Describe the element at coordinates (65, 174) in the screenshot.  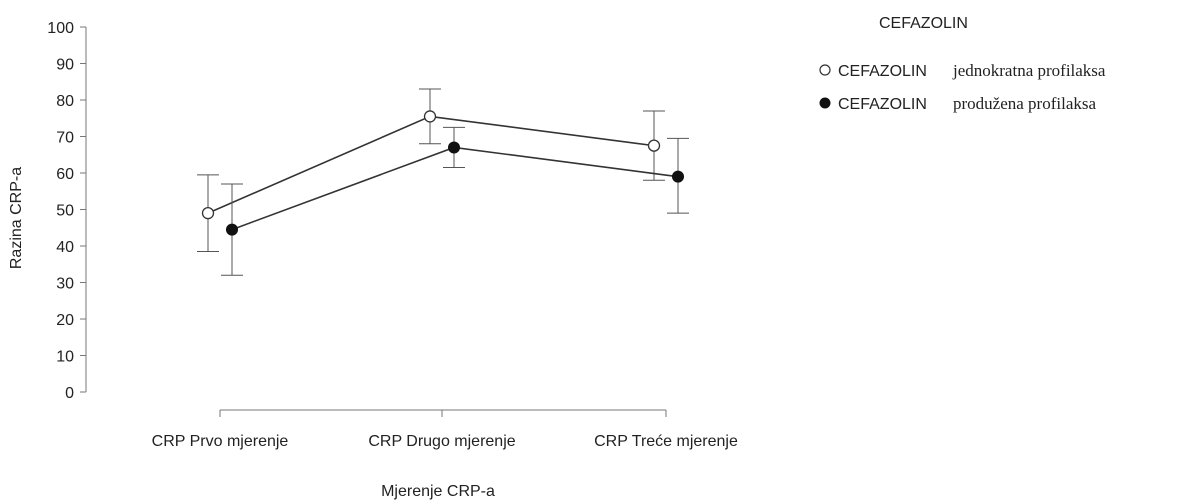
I see `y-tick-label: 60` at that location.